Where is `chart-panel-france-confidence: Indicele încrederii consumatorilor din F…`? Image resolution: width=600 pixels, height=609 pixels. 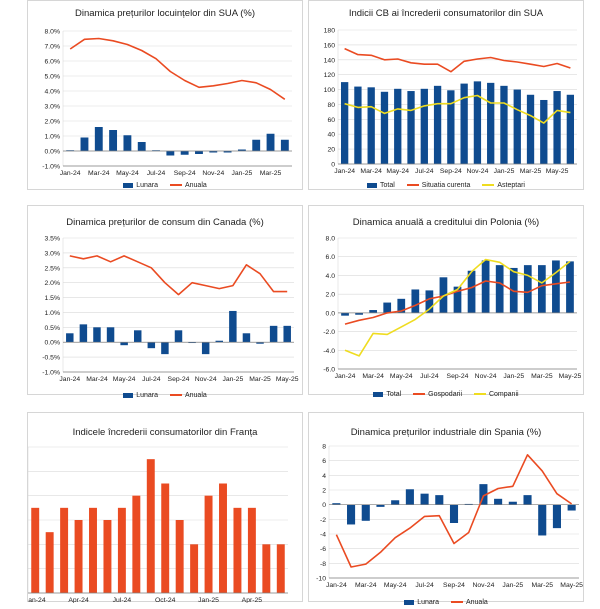
chart-panel-france-confidence: Indicele încrederii consumatorilor din F… is located at coordinates (165, 507).